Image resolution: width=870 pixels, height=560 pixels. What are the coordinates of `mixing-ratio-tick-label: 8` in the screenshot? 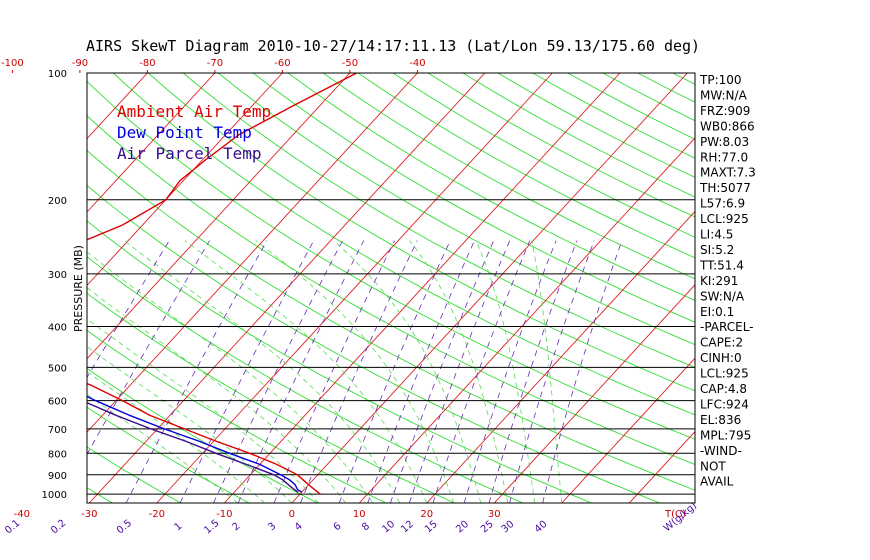 It's located at (366, 527).